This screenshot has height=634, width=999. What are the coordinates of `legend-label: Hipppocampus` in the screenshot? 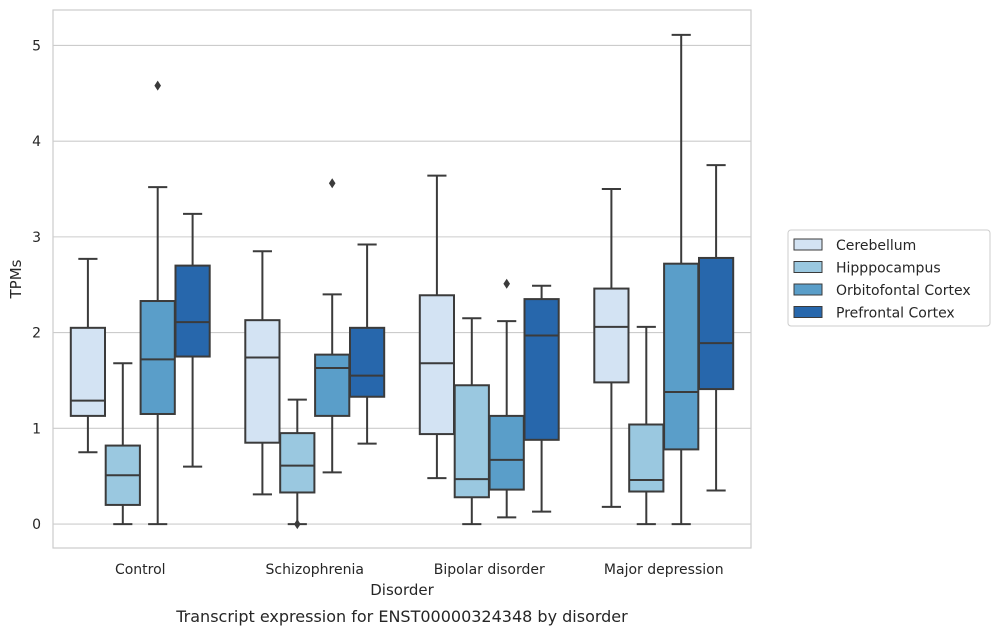 It's located at (888, 269).